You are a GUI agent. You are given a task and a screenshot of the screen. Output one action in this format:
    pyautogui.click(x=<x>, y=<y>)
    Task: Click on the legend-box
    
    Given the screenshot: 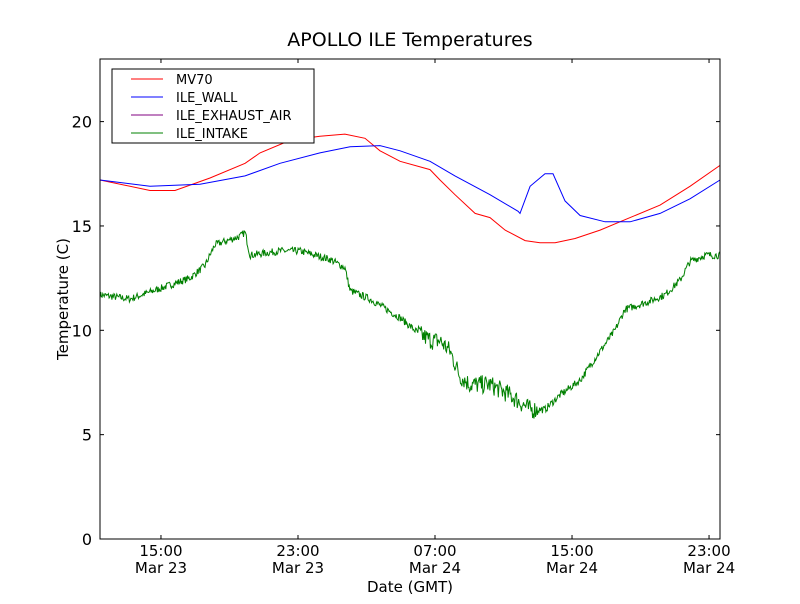 What is the action you would take?
    pyautogui.click(x=213, y=106)
    